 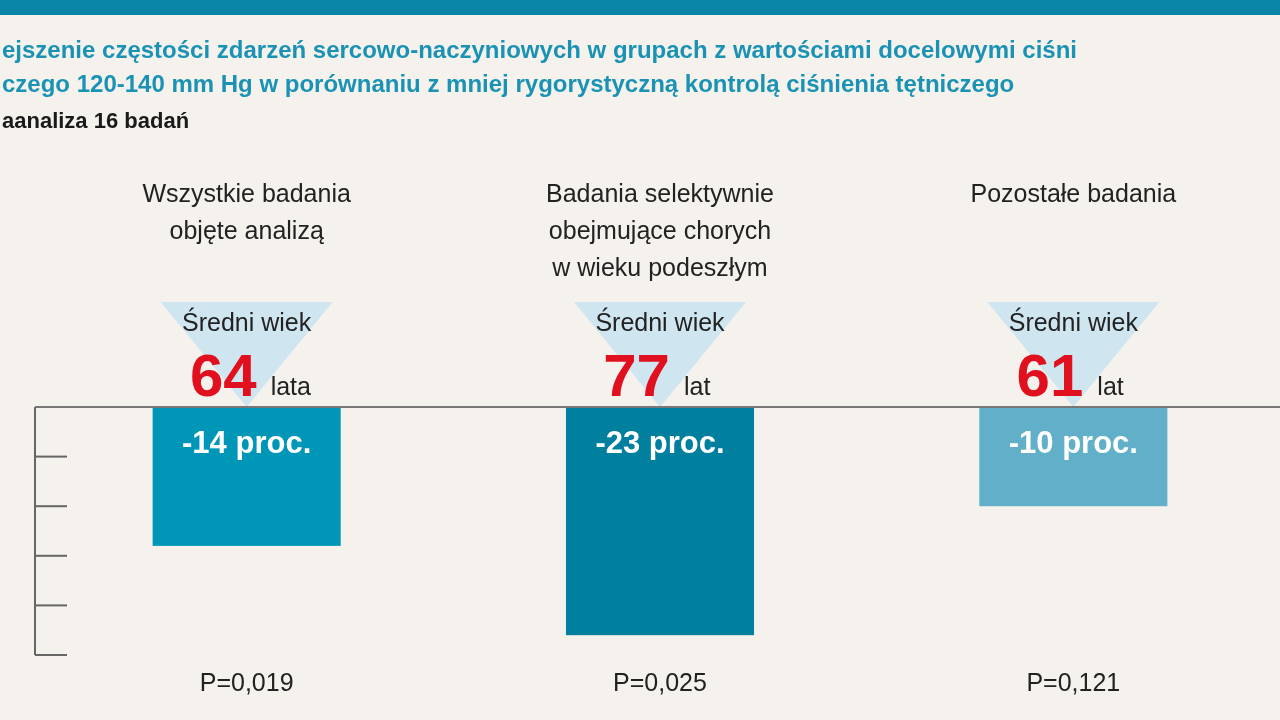 I want to click on x-tick-label: Badania selektywnie obejmujące chorych w wieku podeszłym, so click(x=660, y=230).